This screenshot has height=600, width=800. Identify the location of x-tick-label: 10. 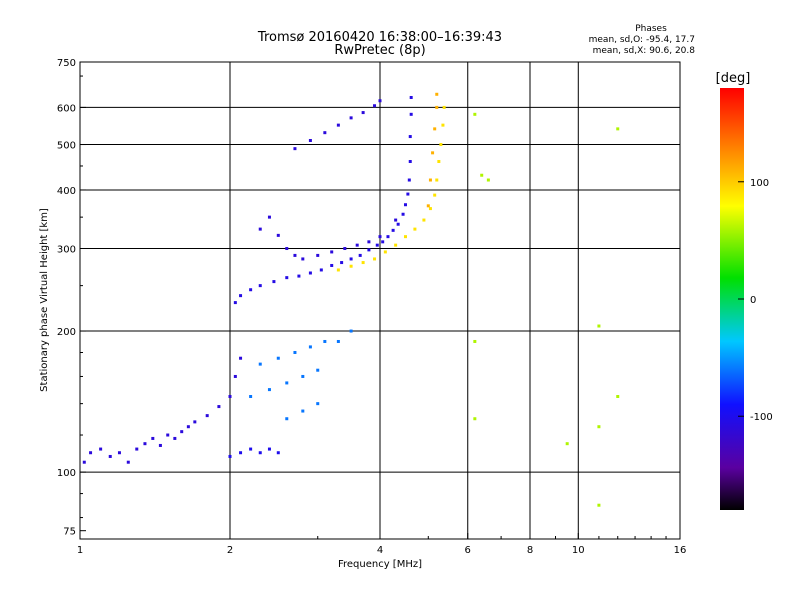
(578, 550).